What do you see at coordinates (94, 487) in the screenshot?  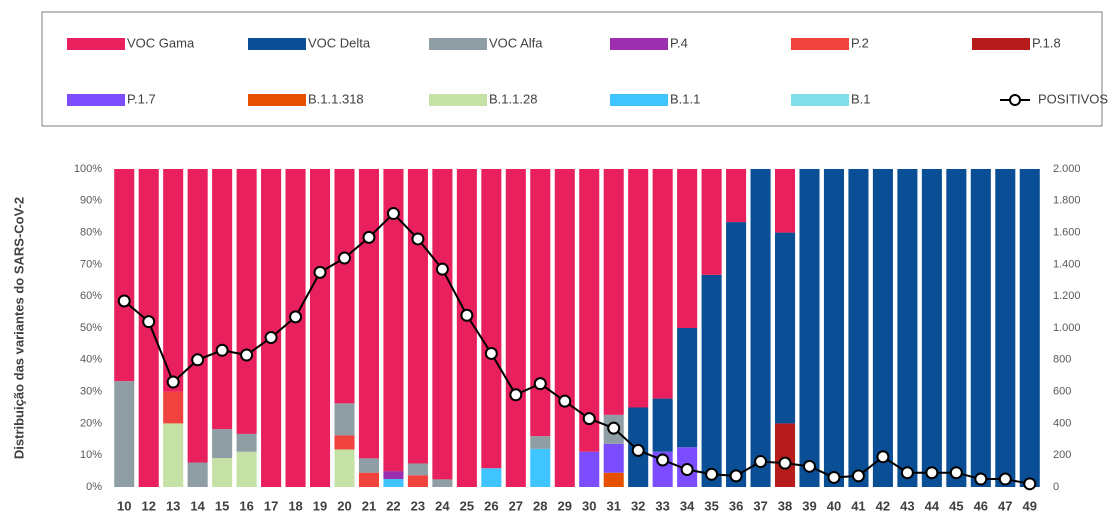 I see `y-tick-label: 0%` at bounding box center [94, 487].